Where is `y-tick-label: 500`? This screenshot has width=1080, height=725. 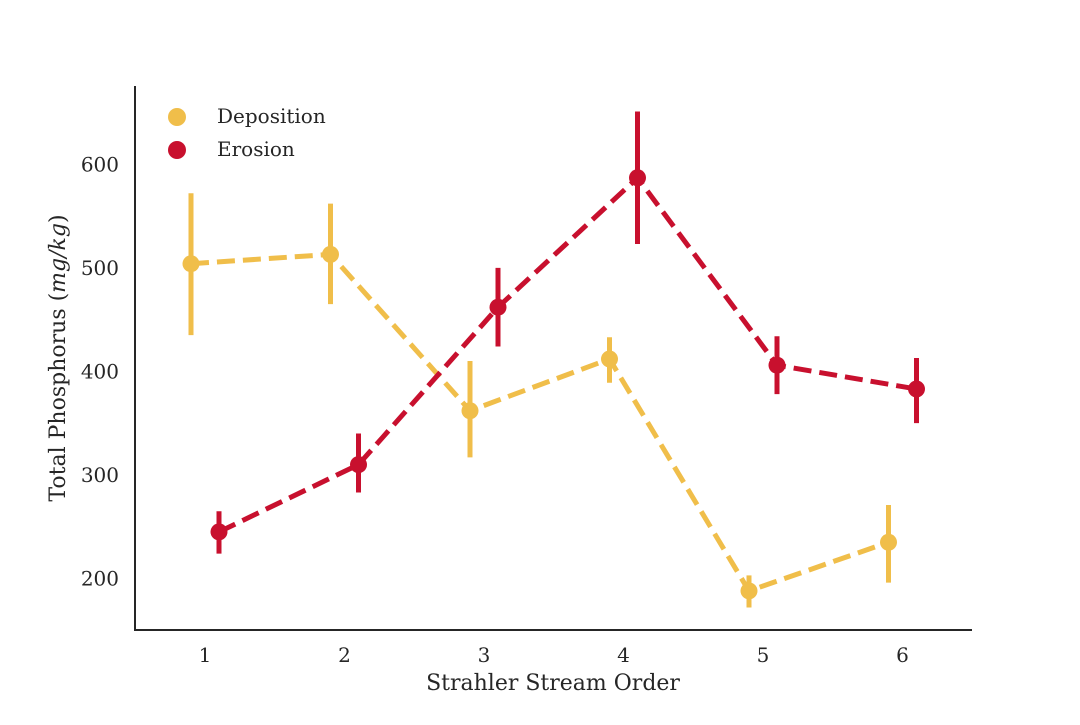 y-tick-label: 500 is located at coordinates (100, 268).